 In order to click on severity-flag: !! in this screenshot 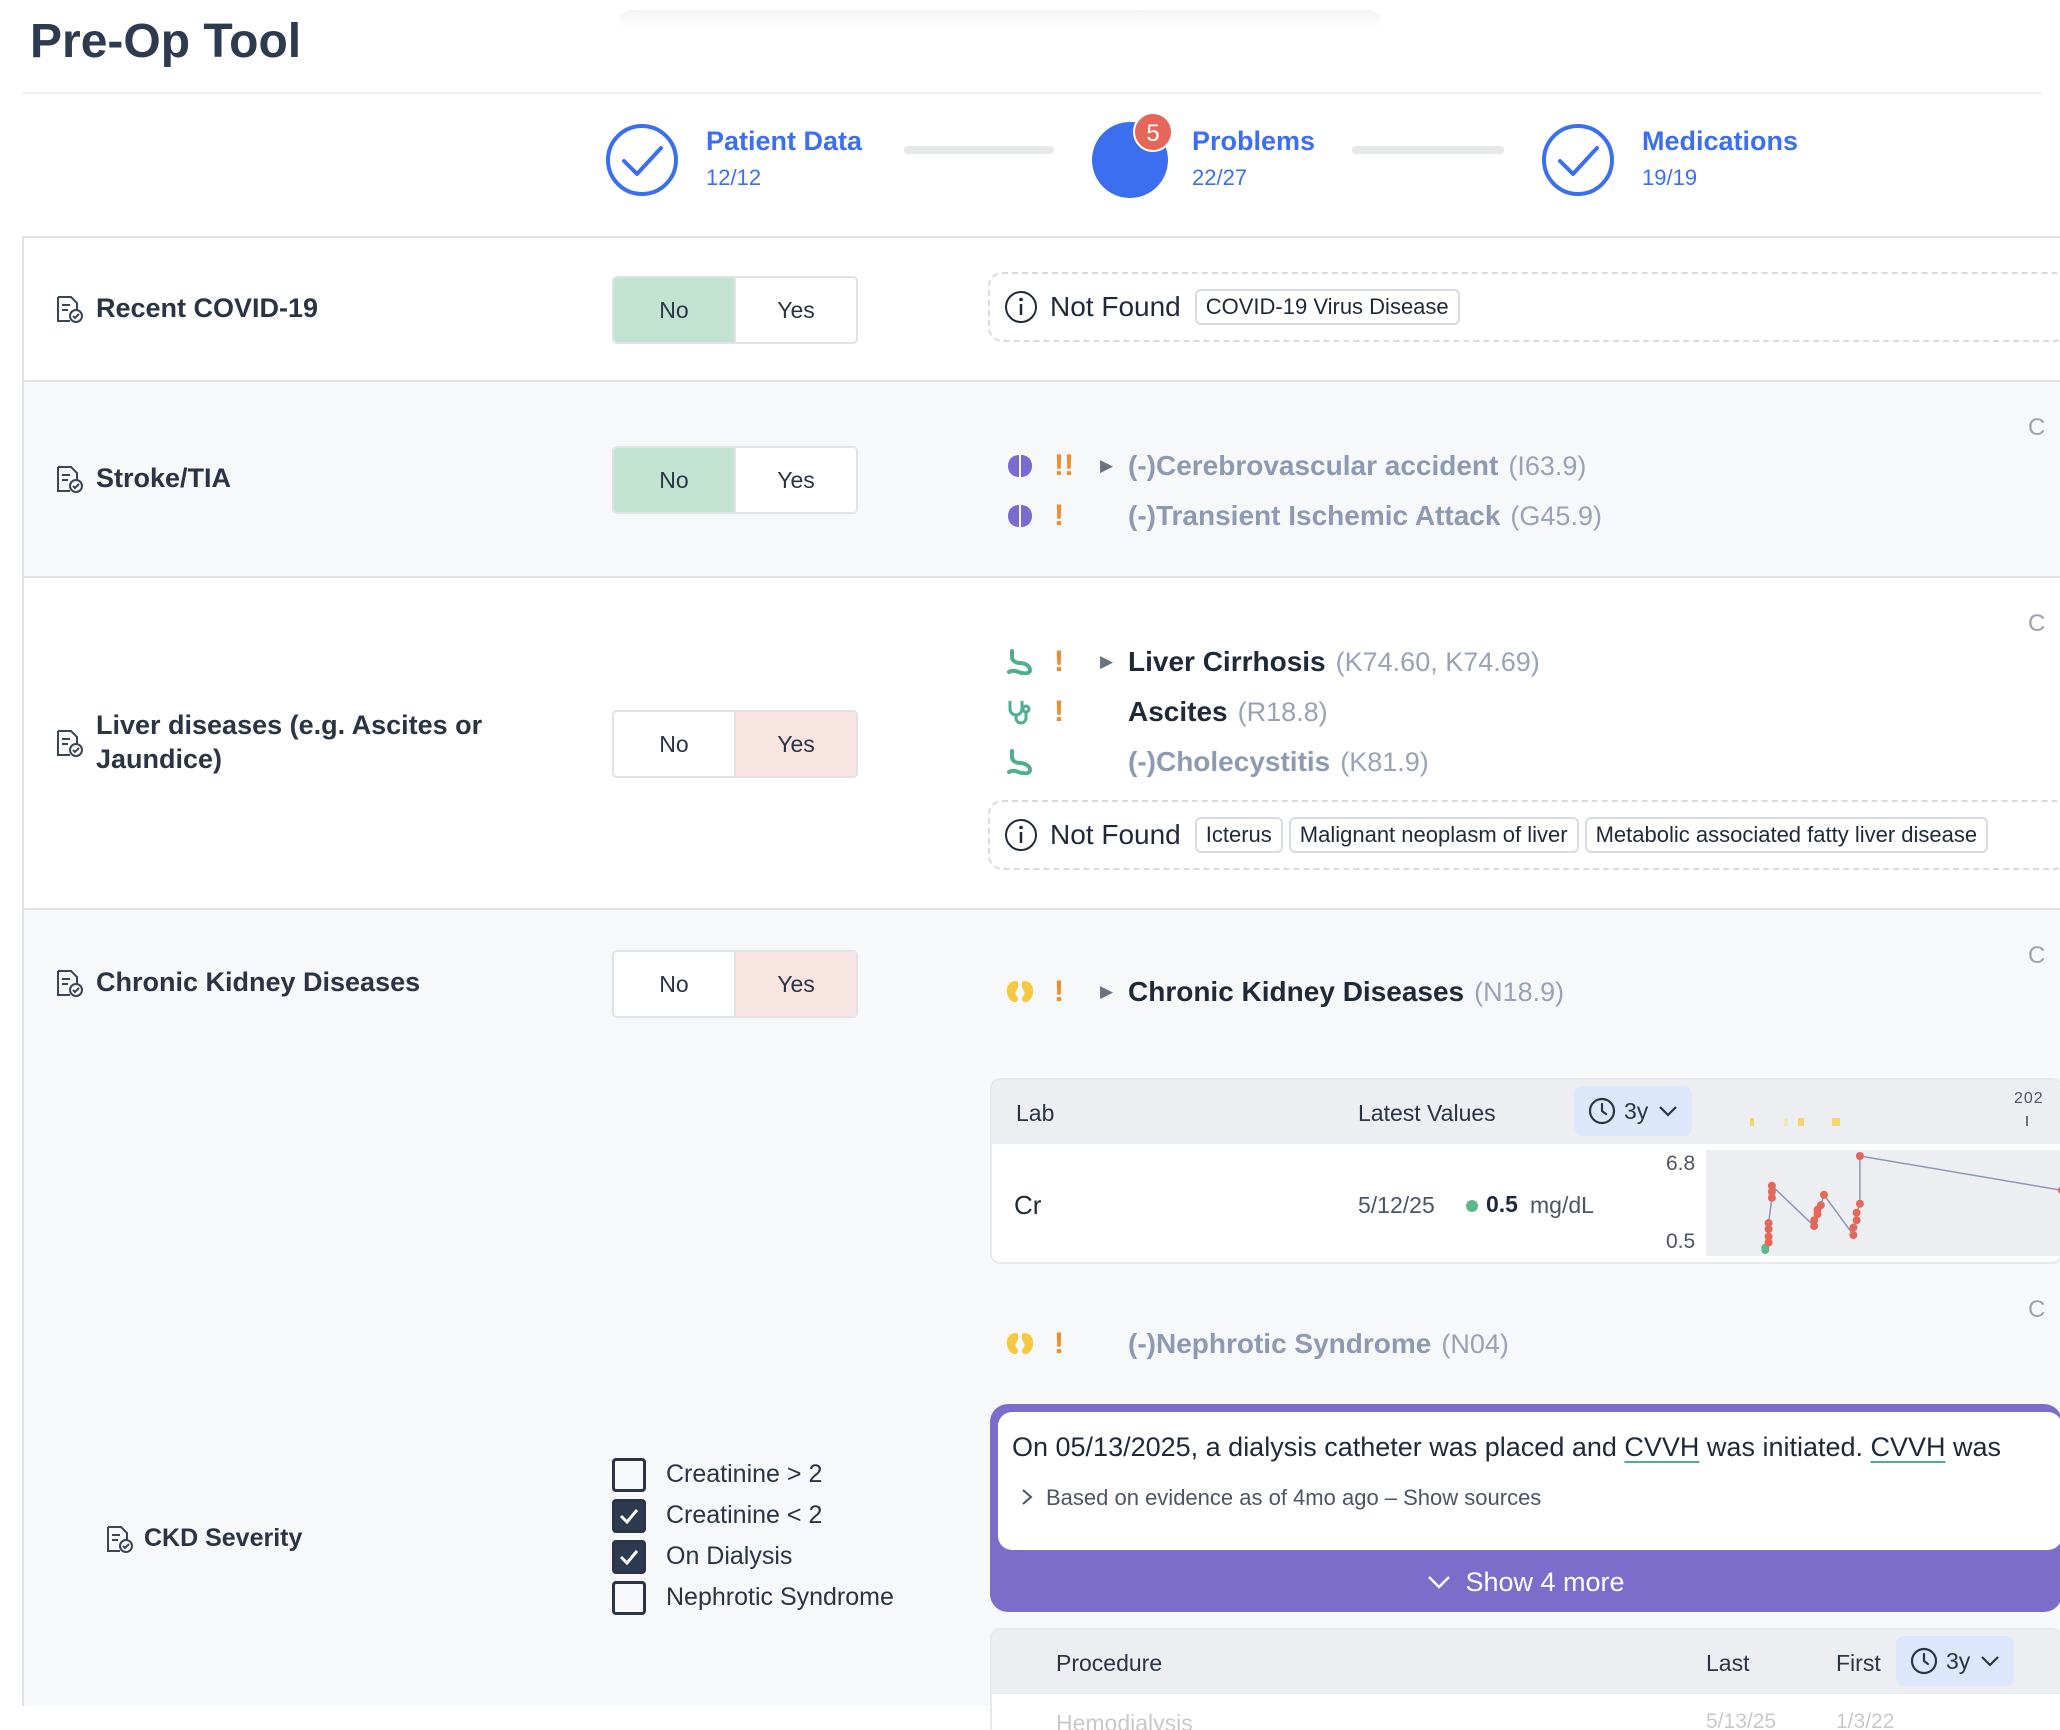, I will do `click(1064, 465)`.